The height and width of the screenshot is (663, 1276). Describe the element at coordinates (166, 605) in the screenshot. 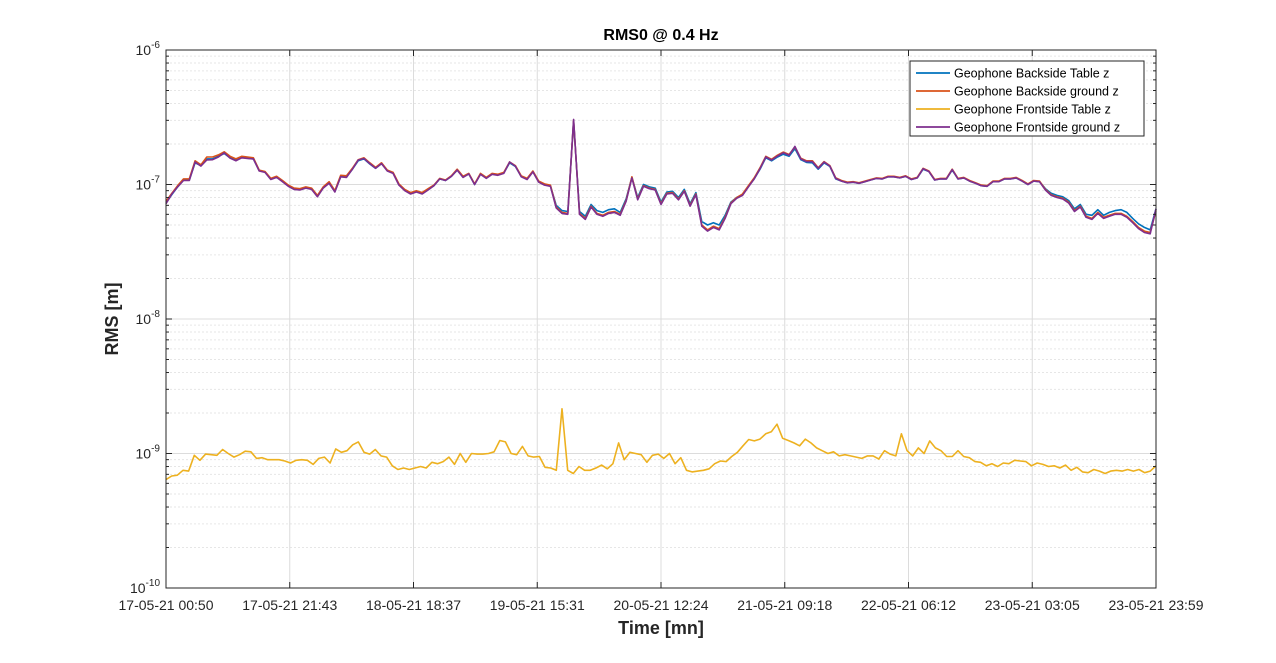

I see `x-tick-label: 17-05-21 00:50` at that location.